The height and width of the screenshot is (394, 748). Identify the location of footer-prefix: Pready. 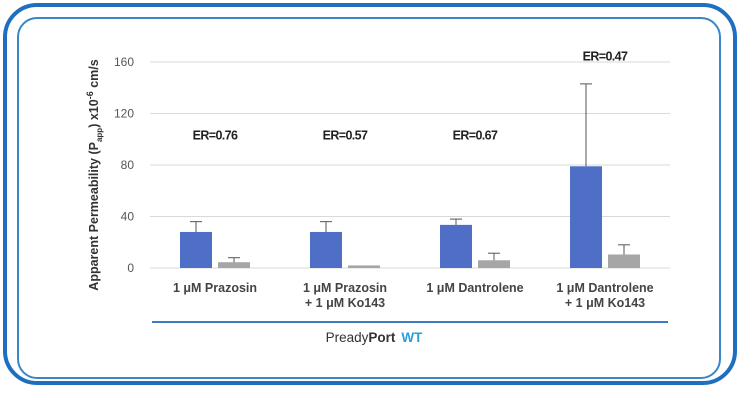
(347, 337).